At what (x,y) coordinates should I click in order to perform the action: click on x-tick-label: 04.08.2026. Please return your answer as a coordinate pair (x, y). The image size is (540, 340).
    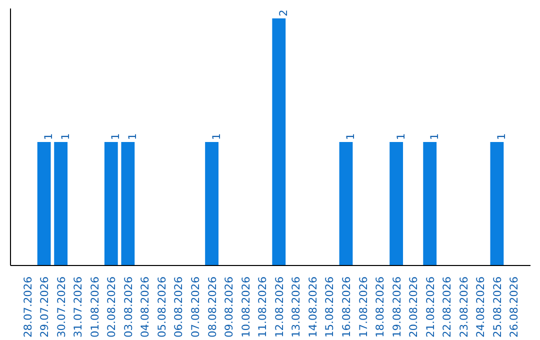
    Looking at the image, I should click on (145, 307).